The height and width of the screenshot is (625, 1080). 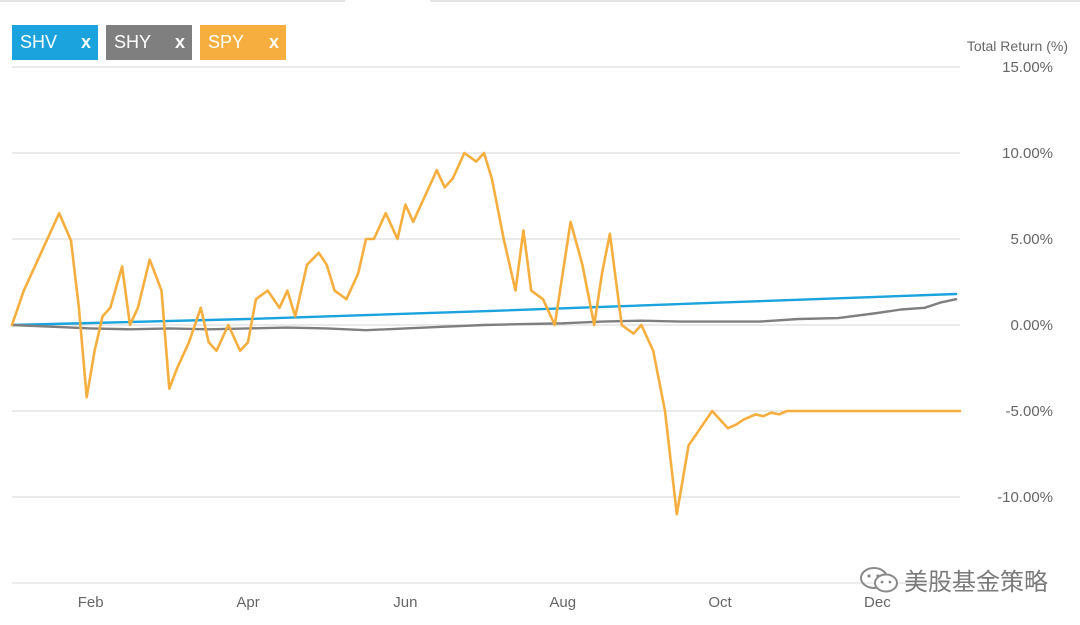 What do you see at coordinates (720, 602) in the screenshot?
I see `x-tick-label: Oct` at bounding box center [720, 602].